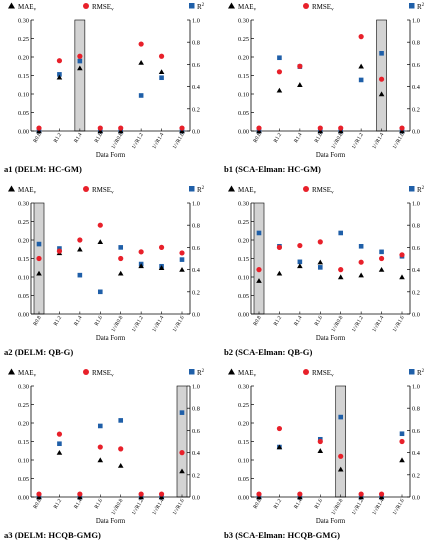 The width and height of the screenshot is (440, 550). I want to click on panel-caption: a2 (DELM: QB-G), so click(38, 352).